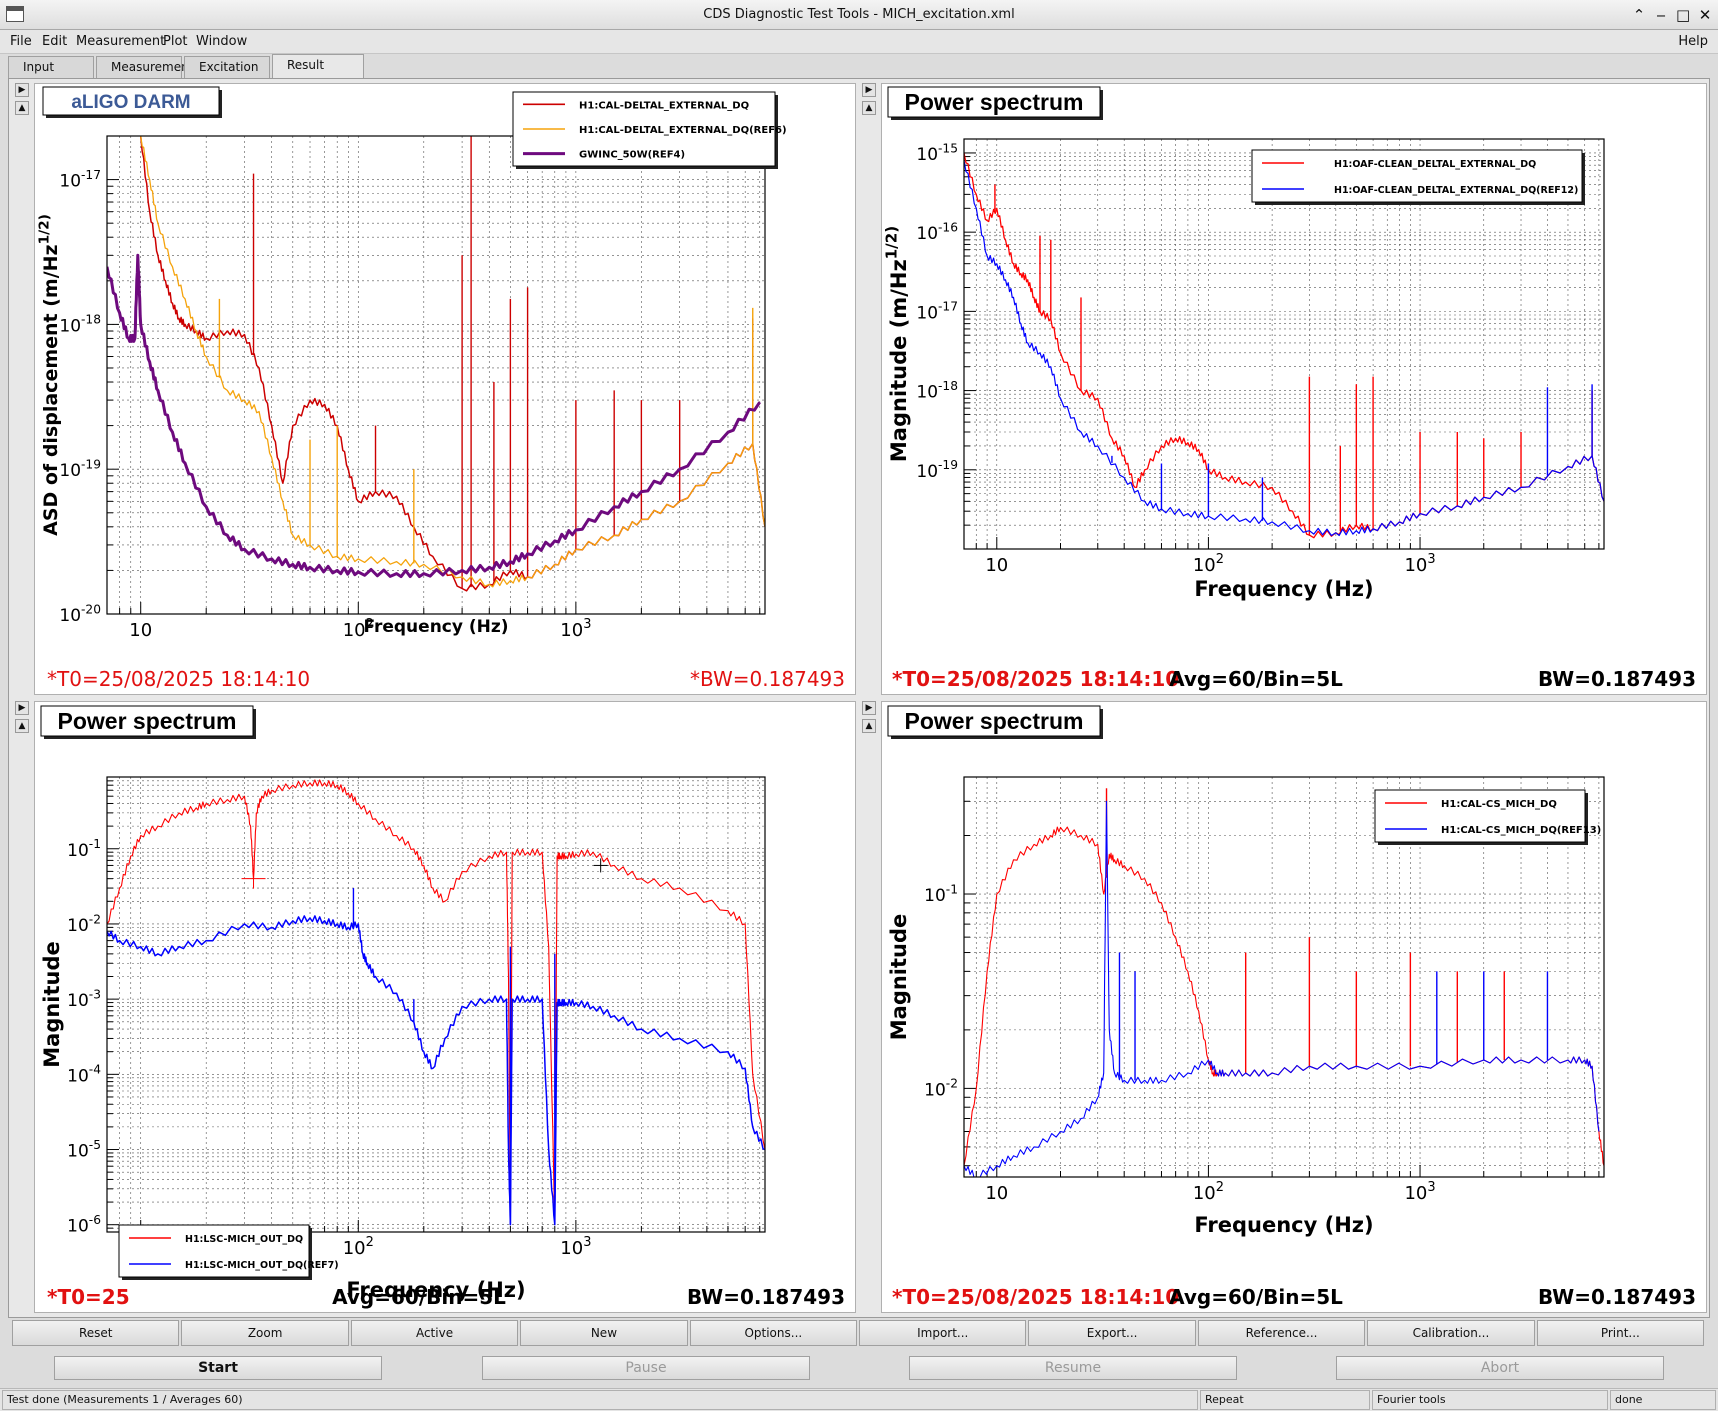  What do you see at coordinates (130, 102) in the screenshot?
I see `chart-title: aLIGO DARM` at bounding box center [130, 102].